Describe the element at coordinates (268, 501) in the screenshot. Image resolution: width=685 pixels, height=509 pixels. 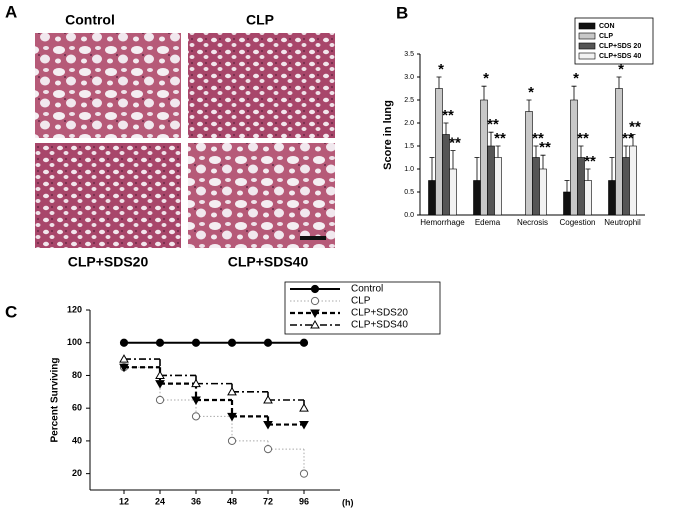
I see `x-tick-label: 72` at that location.